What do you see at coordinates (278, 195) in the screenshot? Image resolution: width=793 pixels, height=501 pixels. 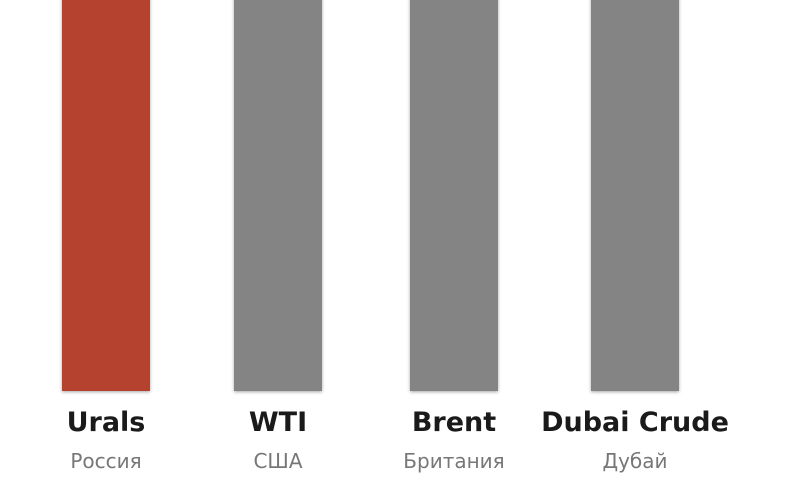 I see `bar-wti` at bounding box center [278, 195].